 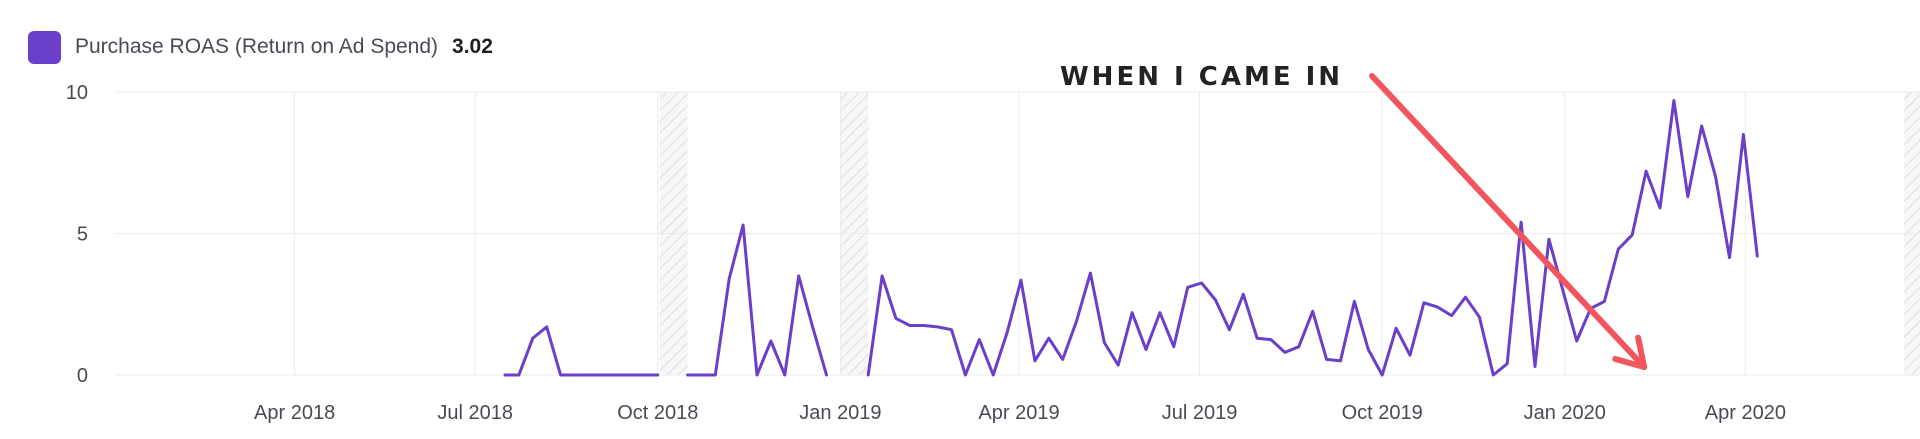 I want to click on x-tick-label: Oct 2018, so click(x=657, y=413).